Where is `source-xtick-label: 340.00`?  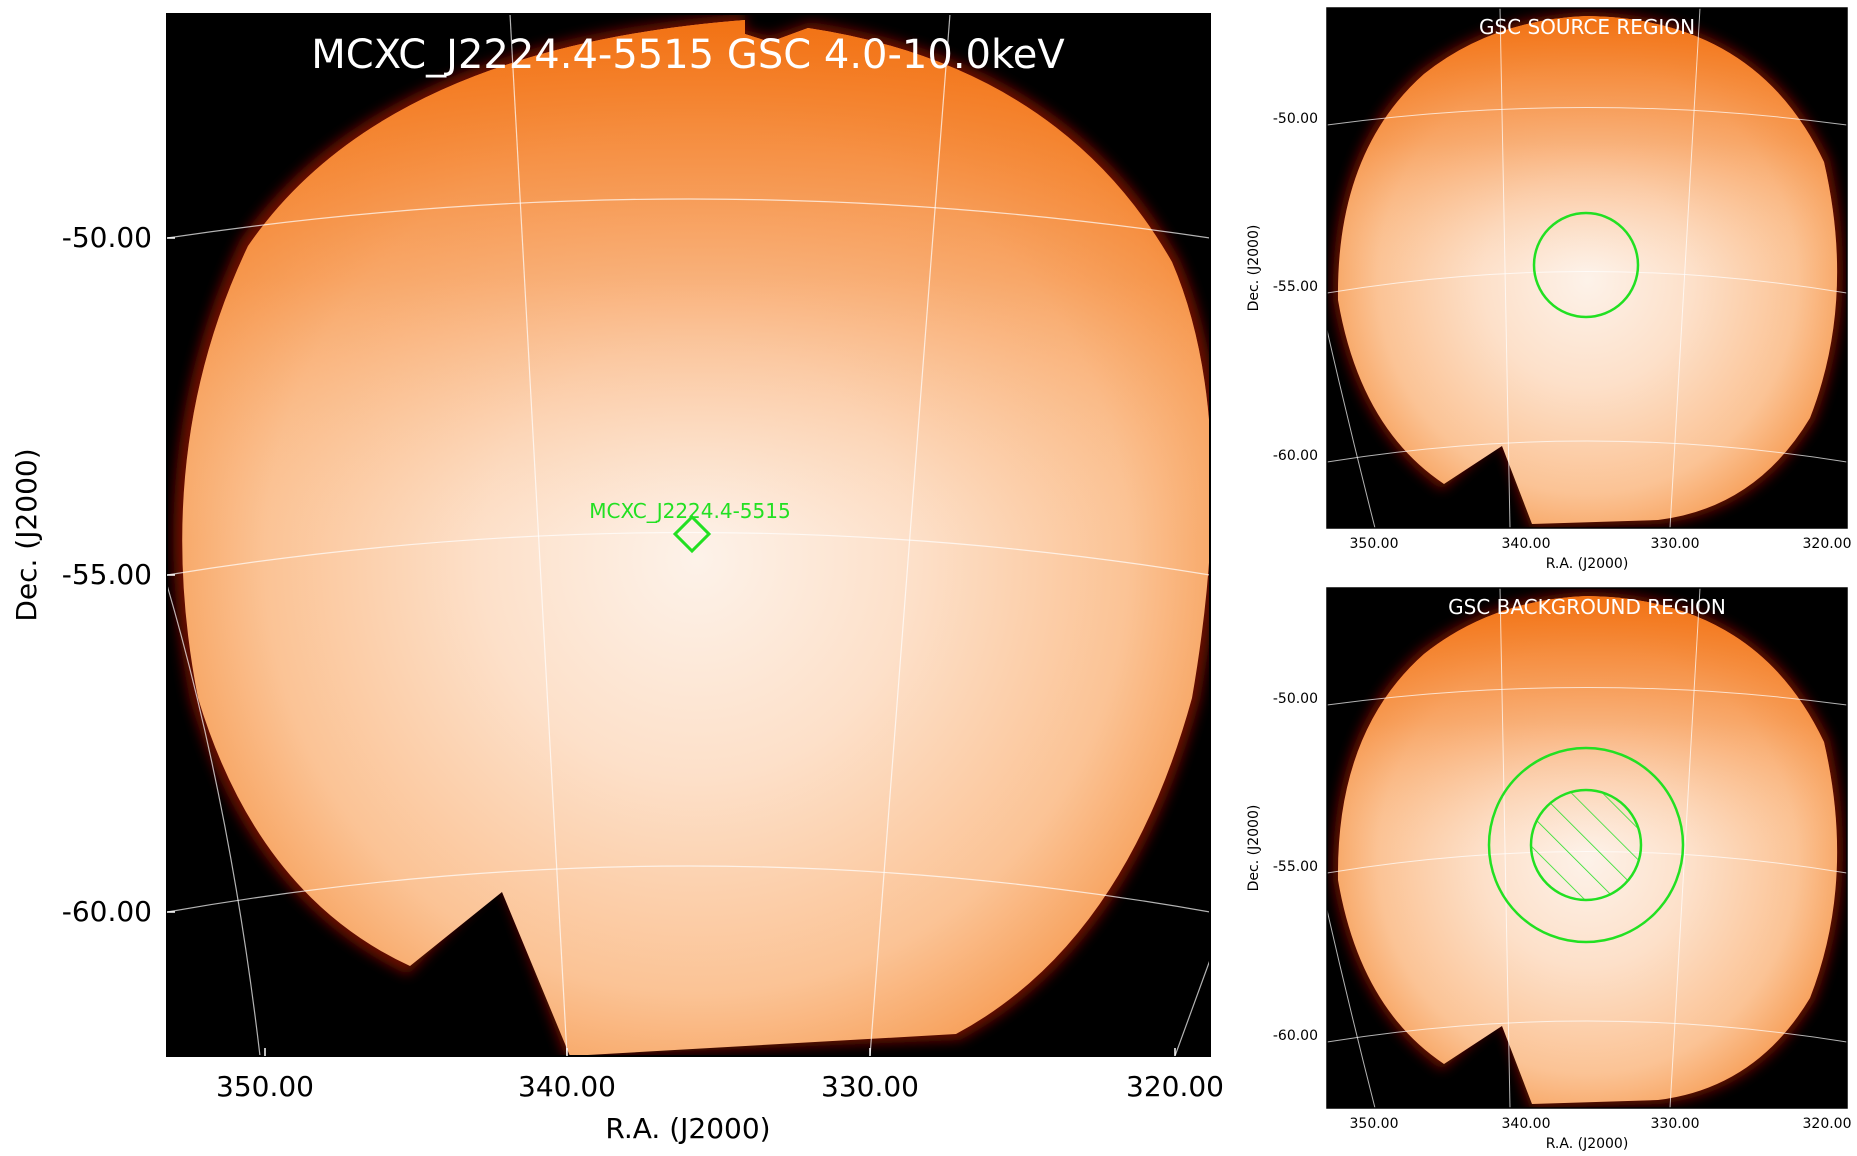
source-xtick-label: 340.00 is located at coordinates (1526, 544).